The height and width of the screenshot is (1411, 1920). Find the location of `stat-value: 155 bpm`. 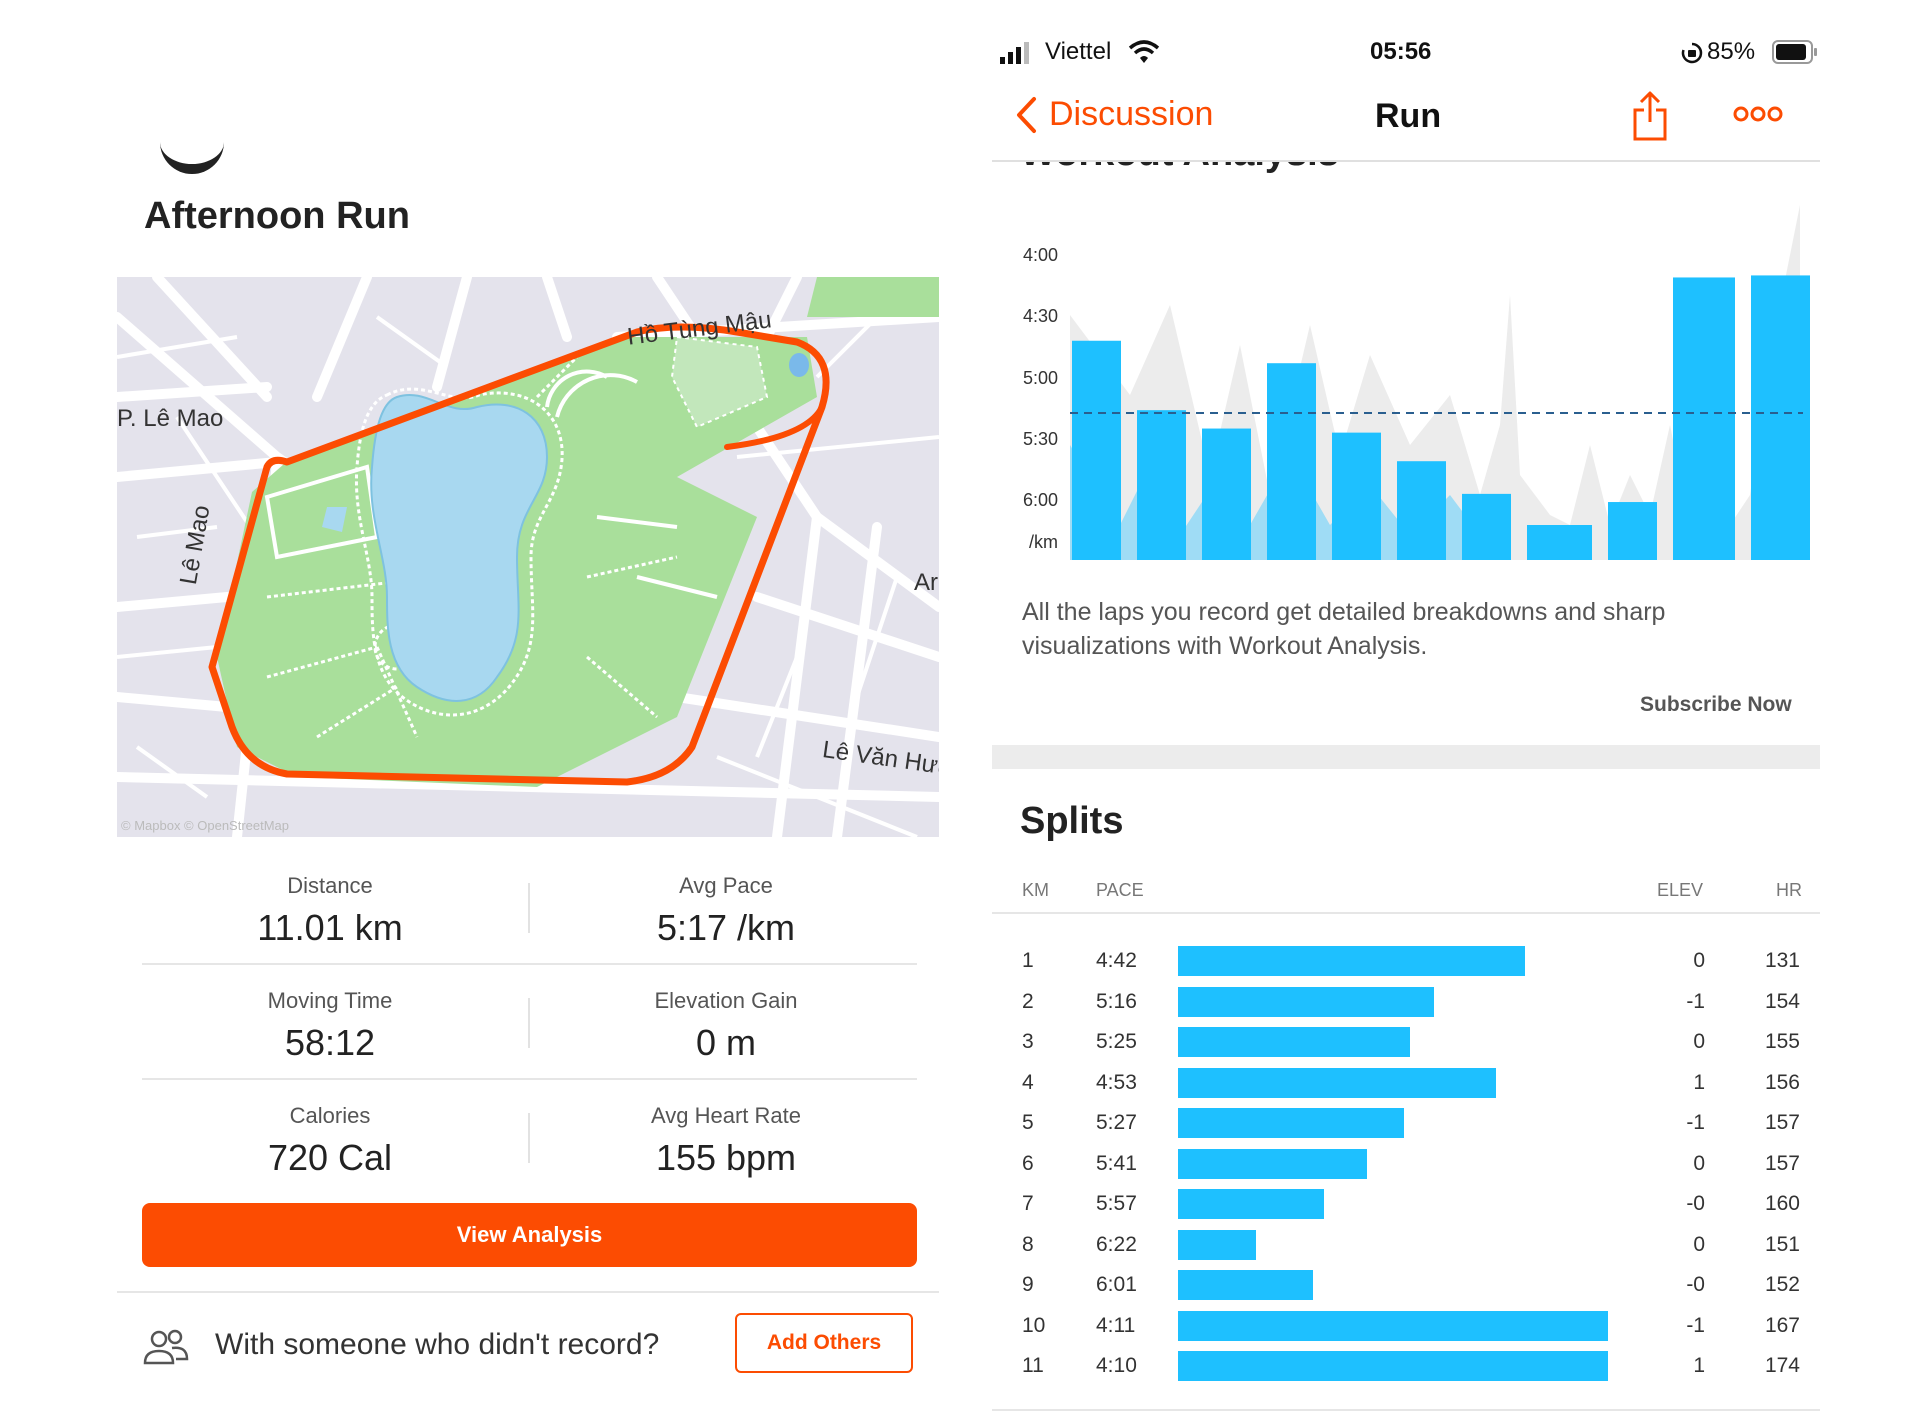

stat-value: 155 bpm is located at coordinates (726, 1157).